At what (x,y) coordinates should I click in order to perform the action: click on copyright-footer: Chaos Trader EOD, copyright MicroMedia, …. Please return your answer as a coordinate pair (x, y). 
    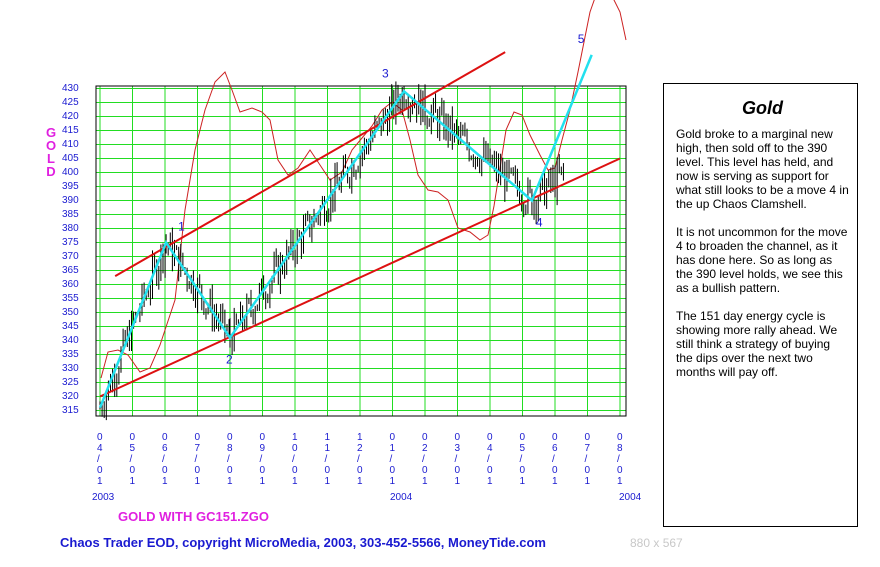
    Looking at the image, I should click on (303, 542).